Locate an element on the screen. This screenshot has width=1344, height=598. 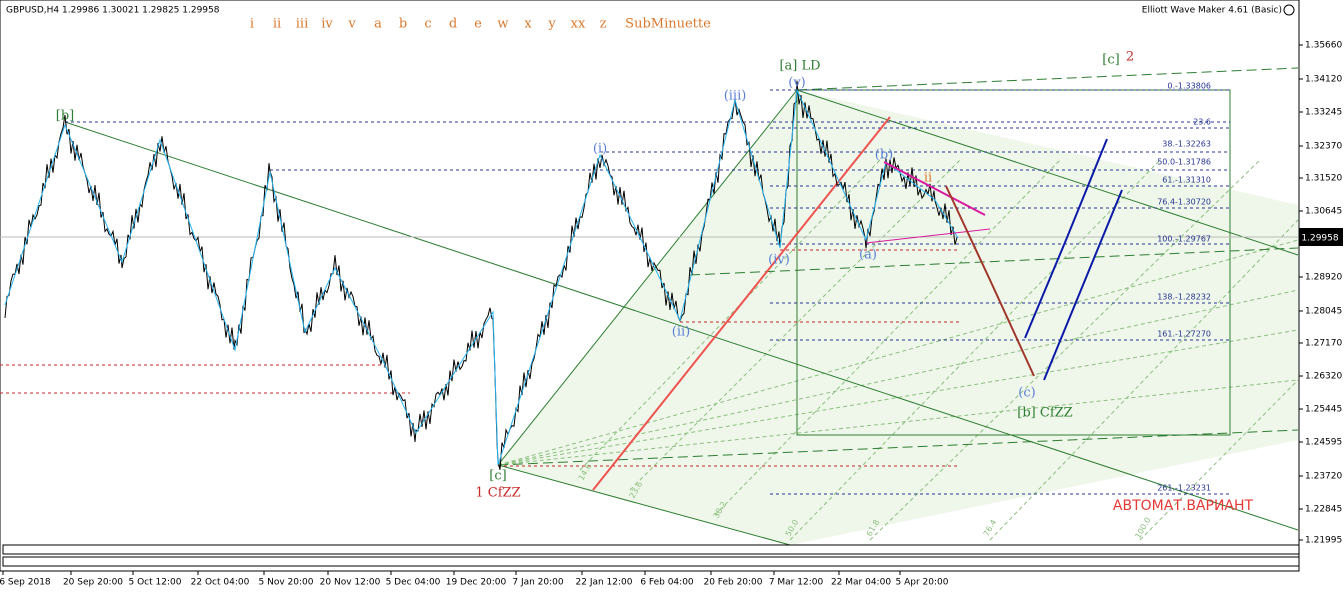
wave-degree: y is located at coordinates (551, 24).